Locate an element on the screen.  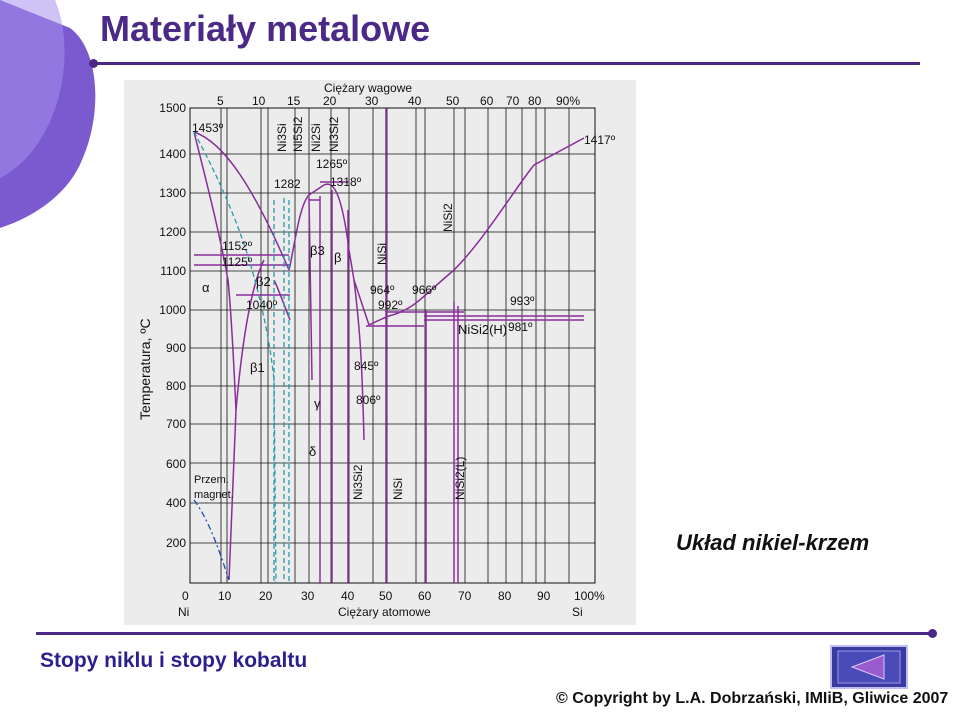
phase-label: δ is located at coordinates (312, 451).